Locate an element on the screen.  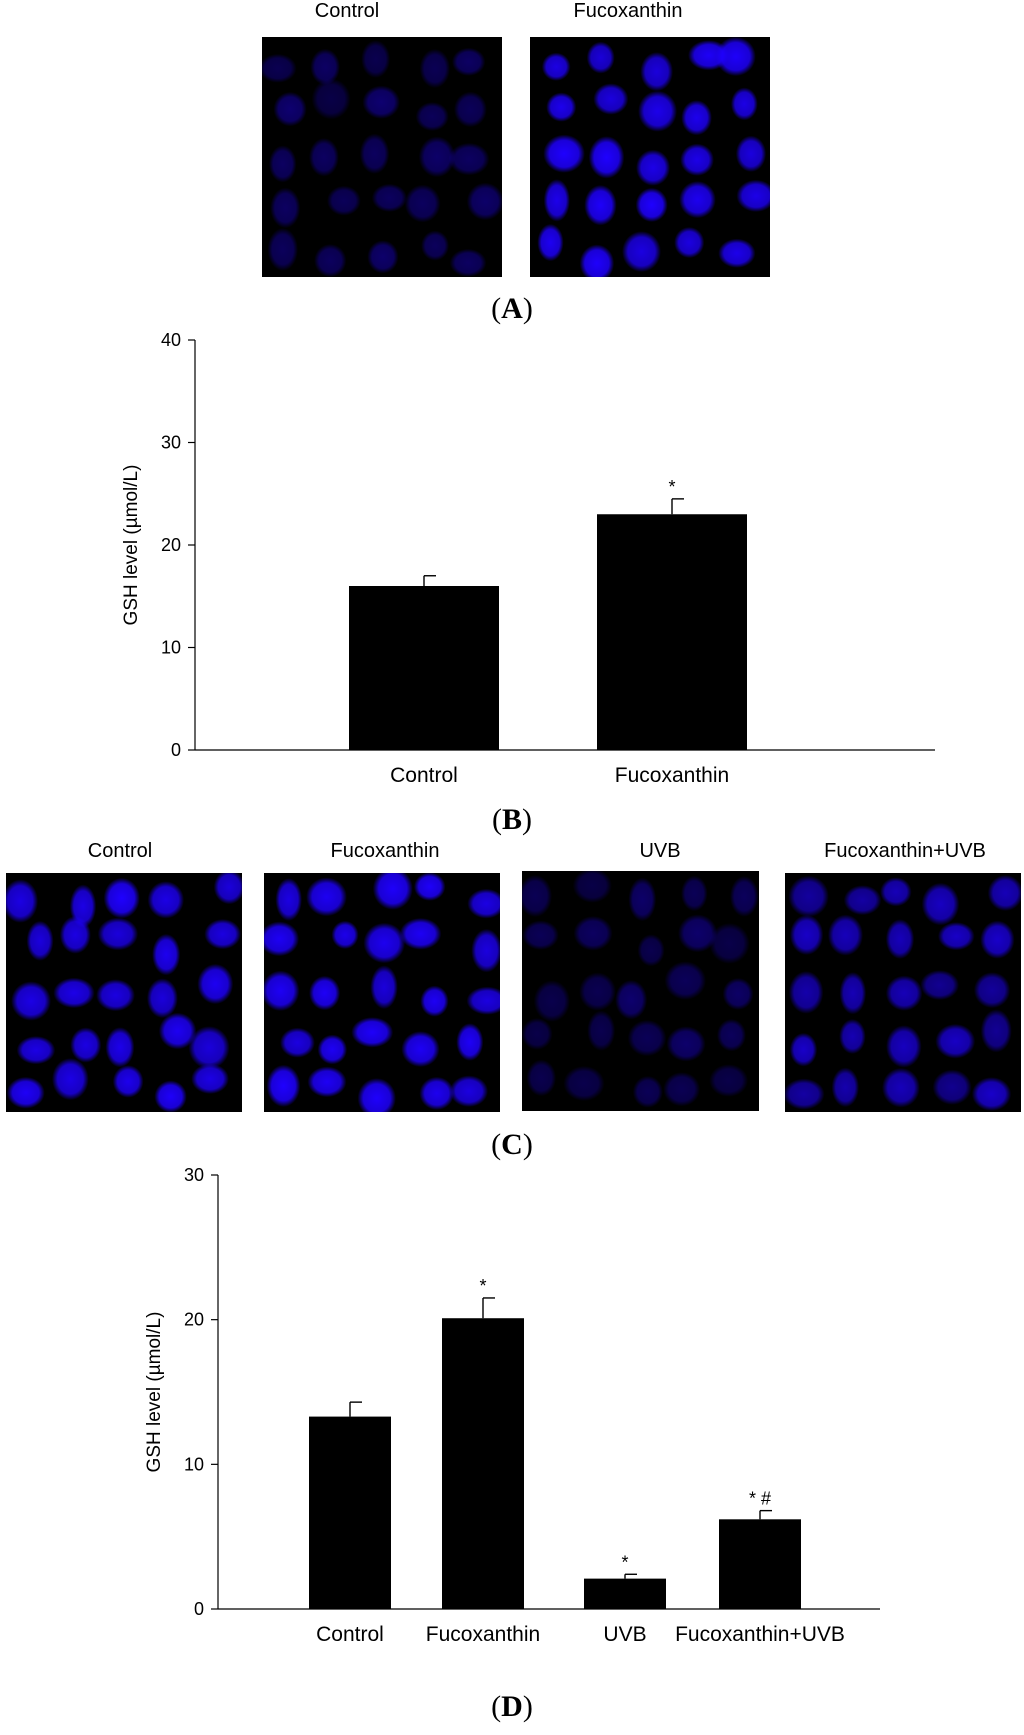
x-tick-label: UVB is located at coordinates (624, 1634).